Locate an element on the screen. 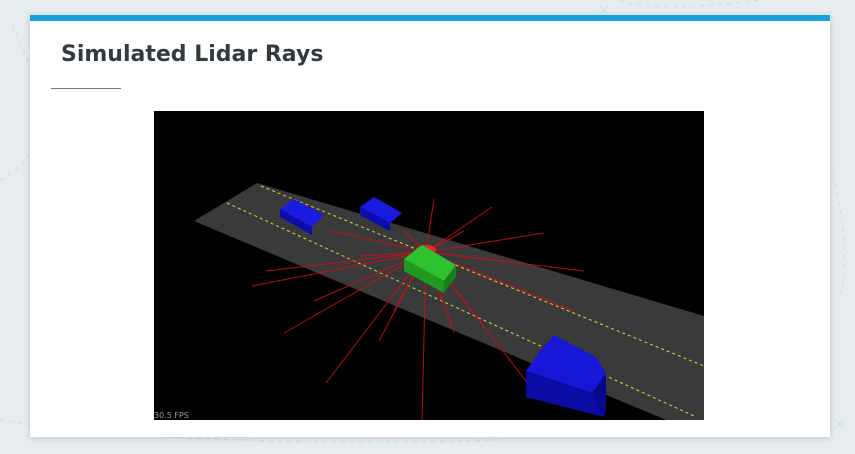 This screenshot has height=454, width=855. blue-vehicle-far-left is located at coordinates (302, 217).